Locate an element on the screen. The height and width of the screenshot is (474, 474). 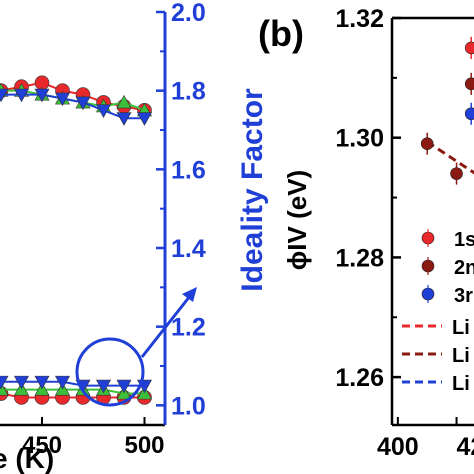
panel-b-y-tick-label: 1.32 is located at coordinates (359, 19).